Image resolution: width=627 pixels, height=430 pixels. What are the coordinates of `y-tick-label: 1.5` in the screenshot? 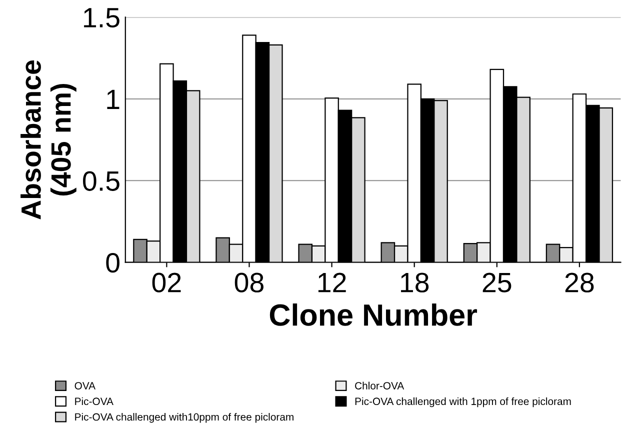 It's located at (102, 18).